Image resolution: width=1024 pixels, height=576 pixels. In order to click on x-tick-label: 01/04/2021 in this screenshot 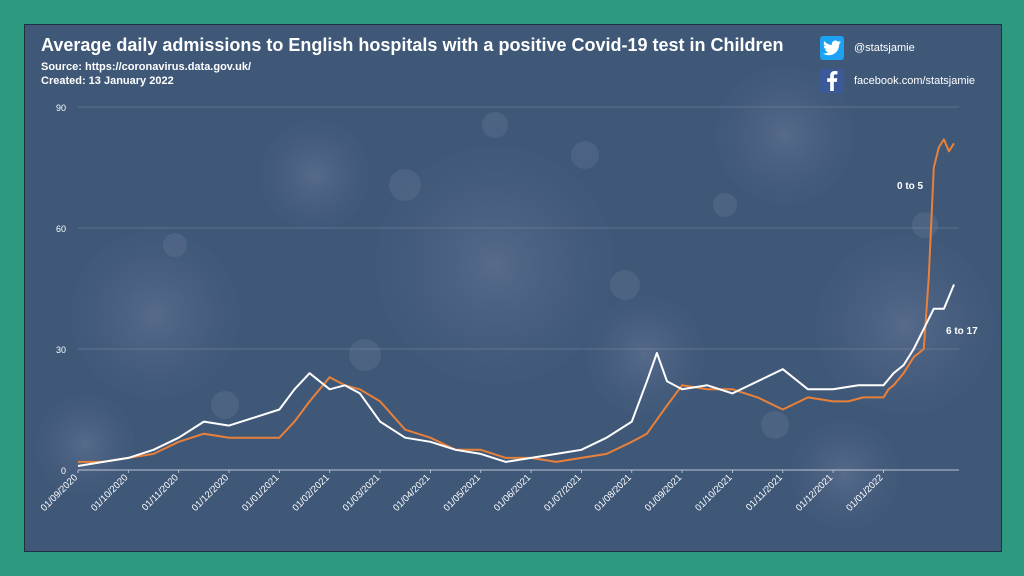, I will do `click(411, 492)`.